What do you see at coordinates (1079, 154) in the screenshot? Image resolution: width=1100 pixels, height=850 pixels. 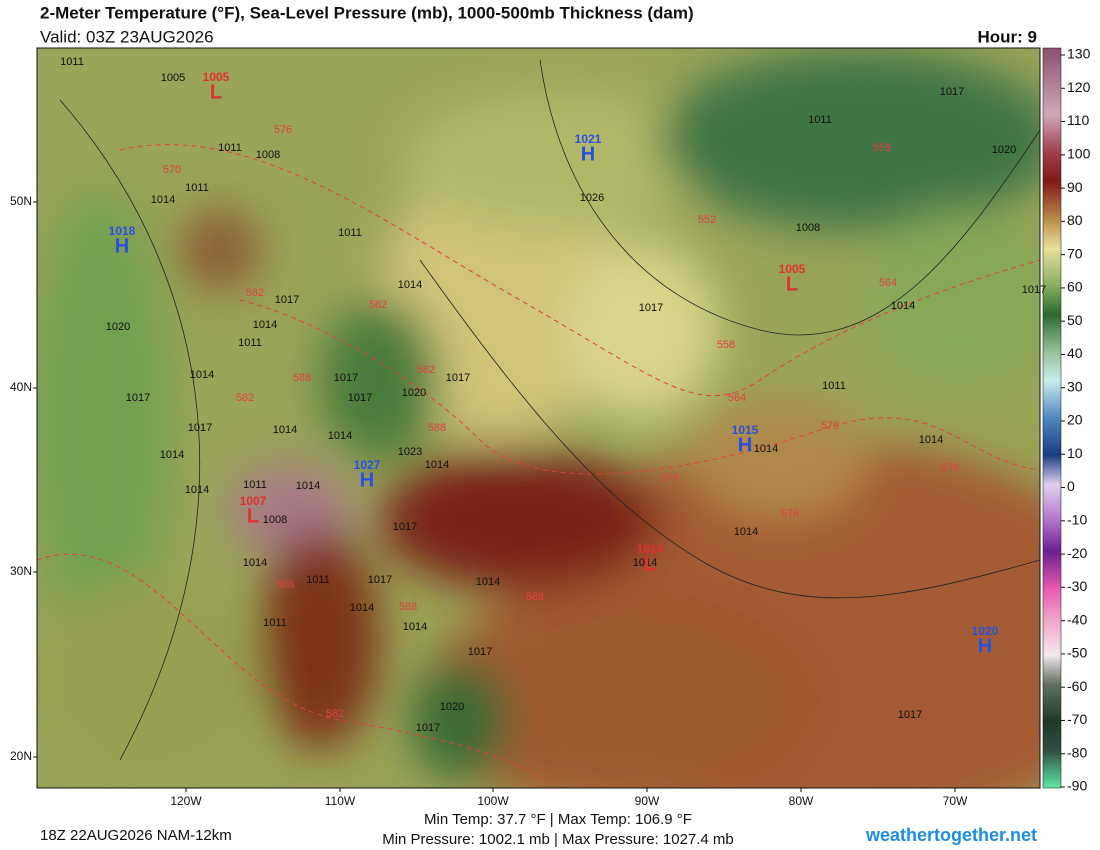 I see `colorbar-label: 100` at bounding box center [1079, 154].